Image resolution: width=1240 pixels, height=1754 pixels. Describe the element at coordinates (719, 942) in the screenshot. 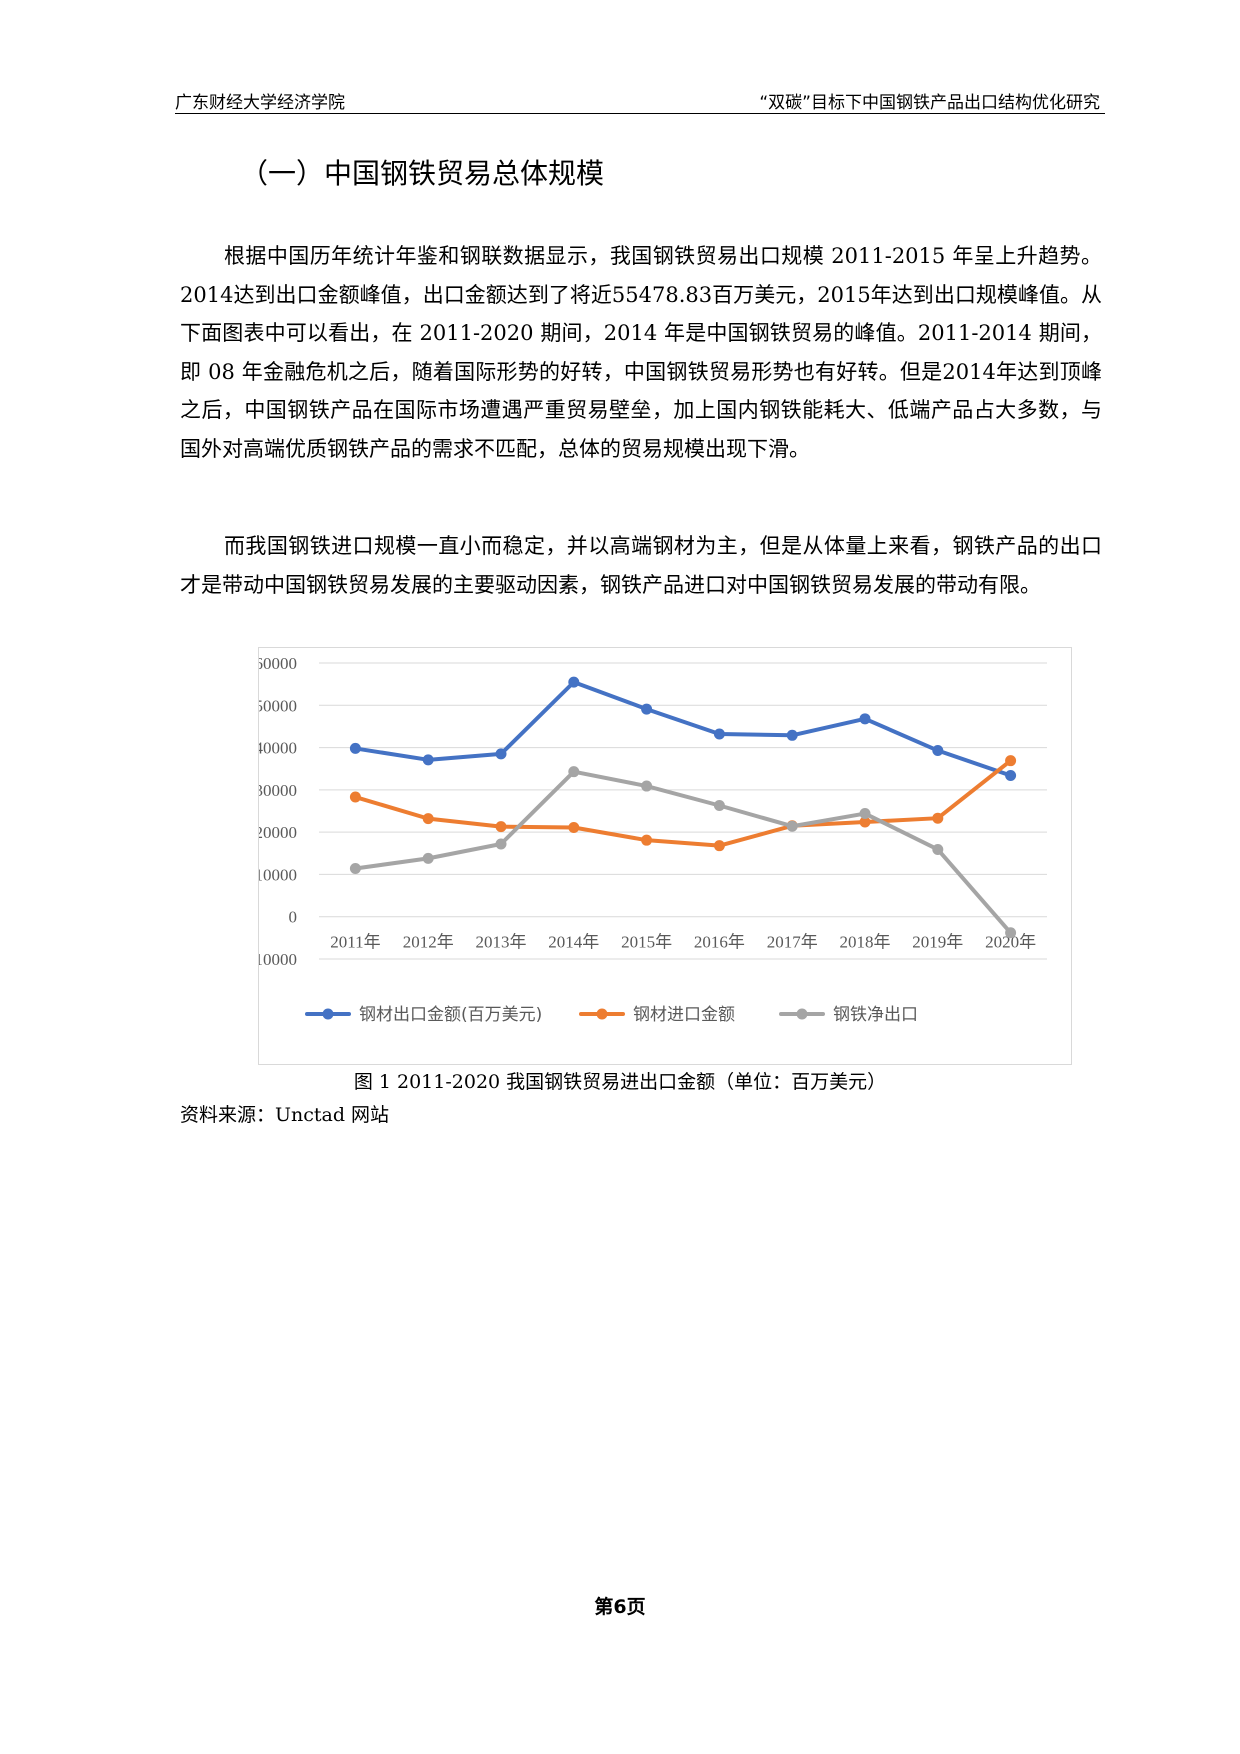

I see `x-tick-label: 2016年` at that location.